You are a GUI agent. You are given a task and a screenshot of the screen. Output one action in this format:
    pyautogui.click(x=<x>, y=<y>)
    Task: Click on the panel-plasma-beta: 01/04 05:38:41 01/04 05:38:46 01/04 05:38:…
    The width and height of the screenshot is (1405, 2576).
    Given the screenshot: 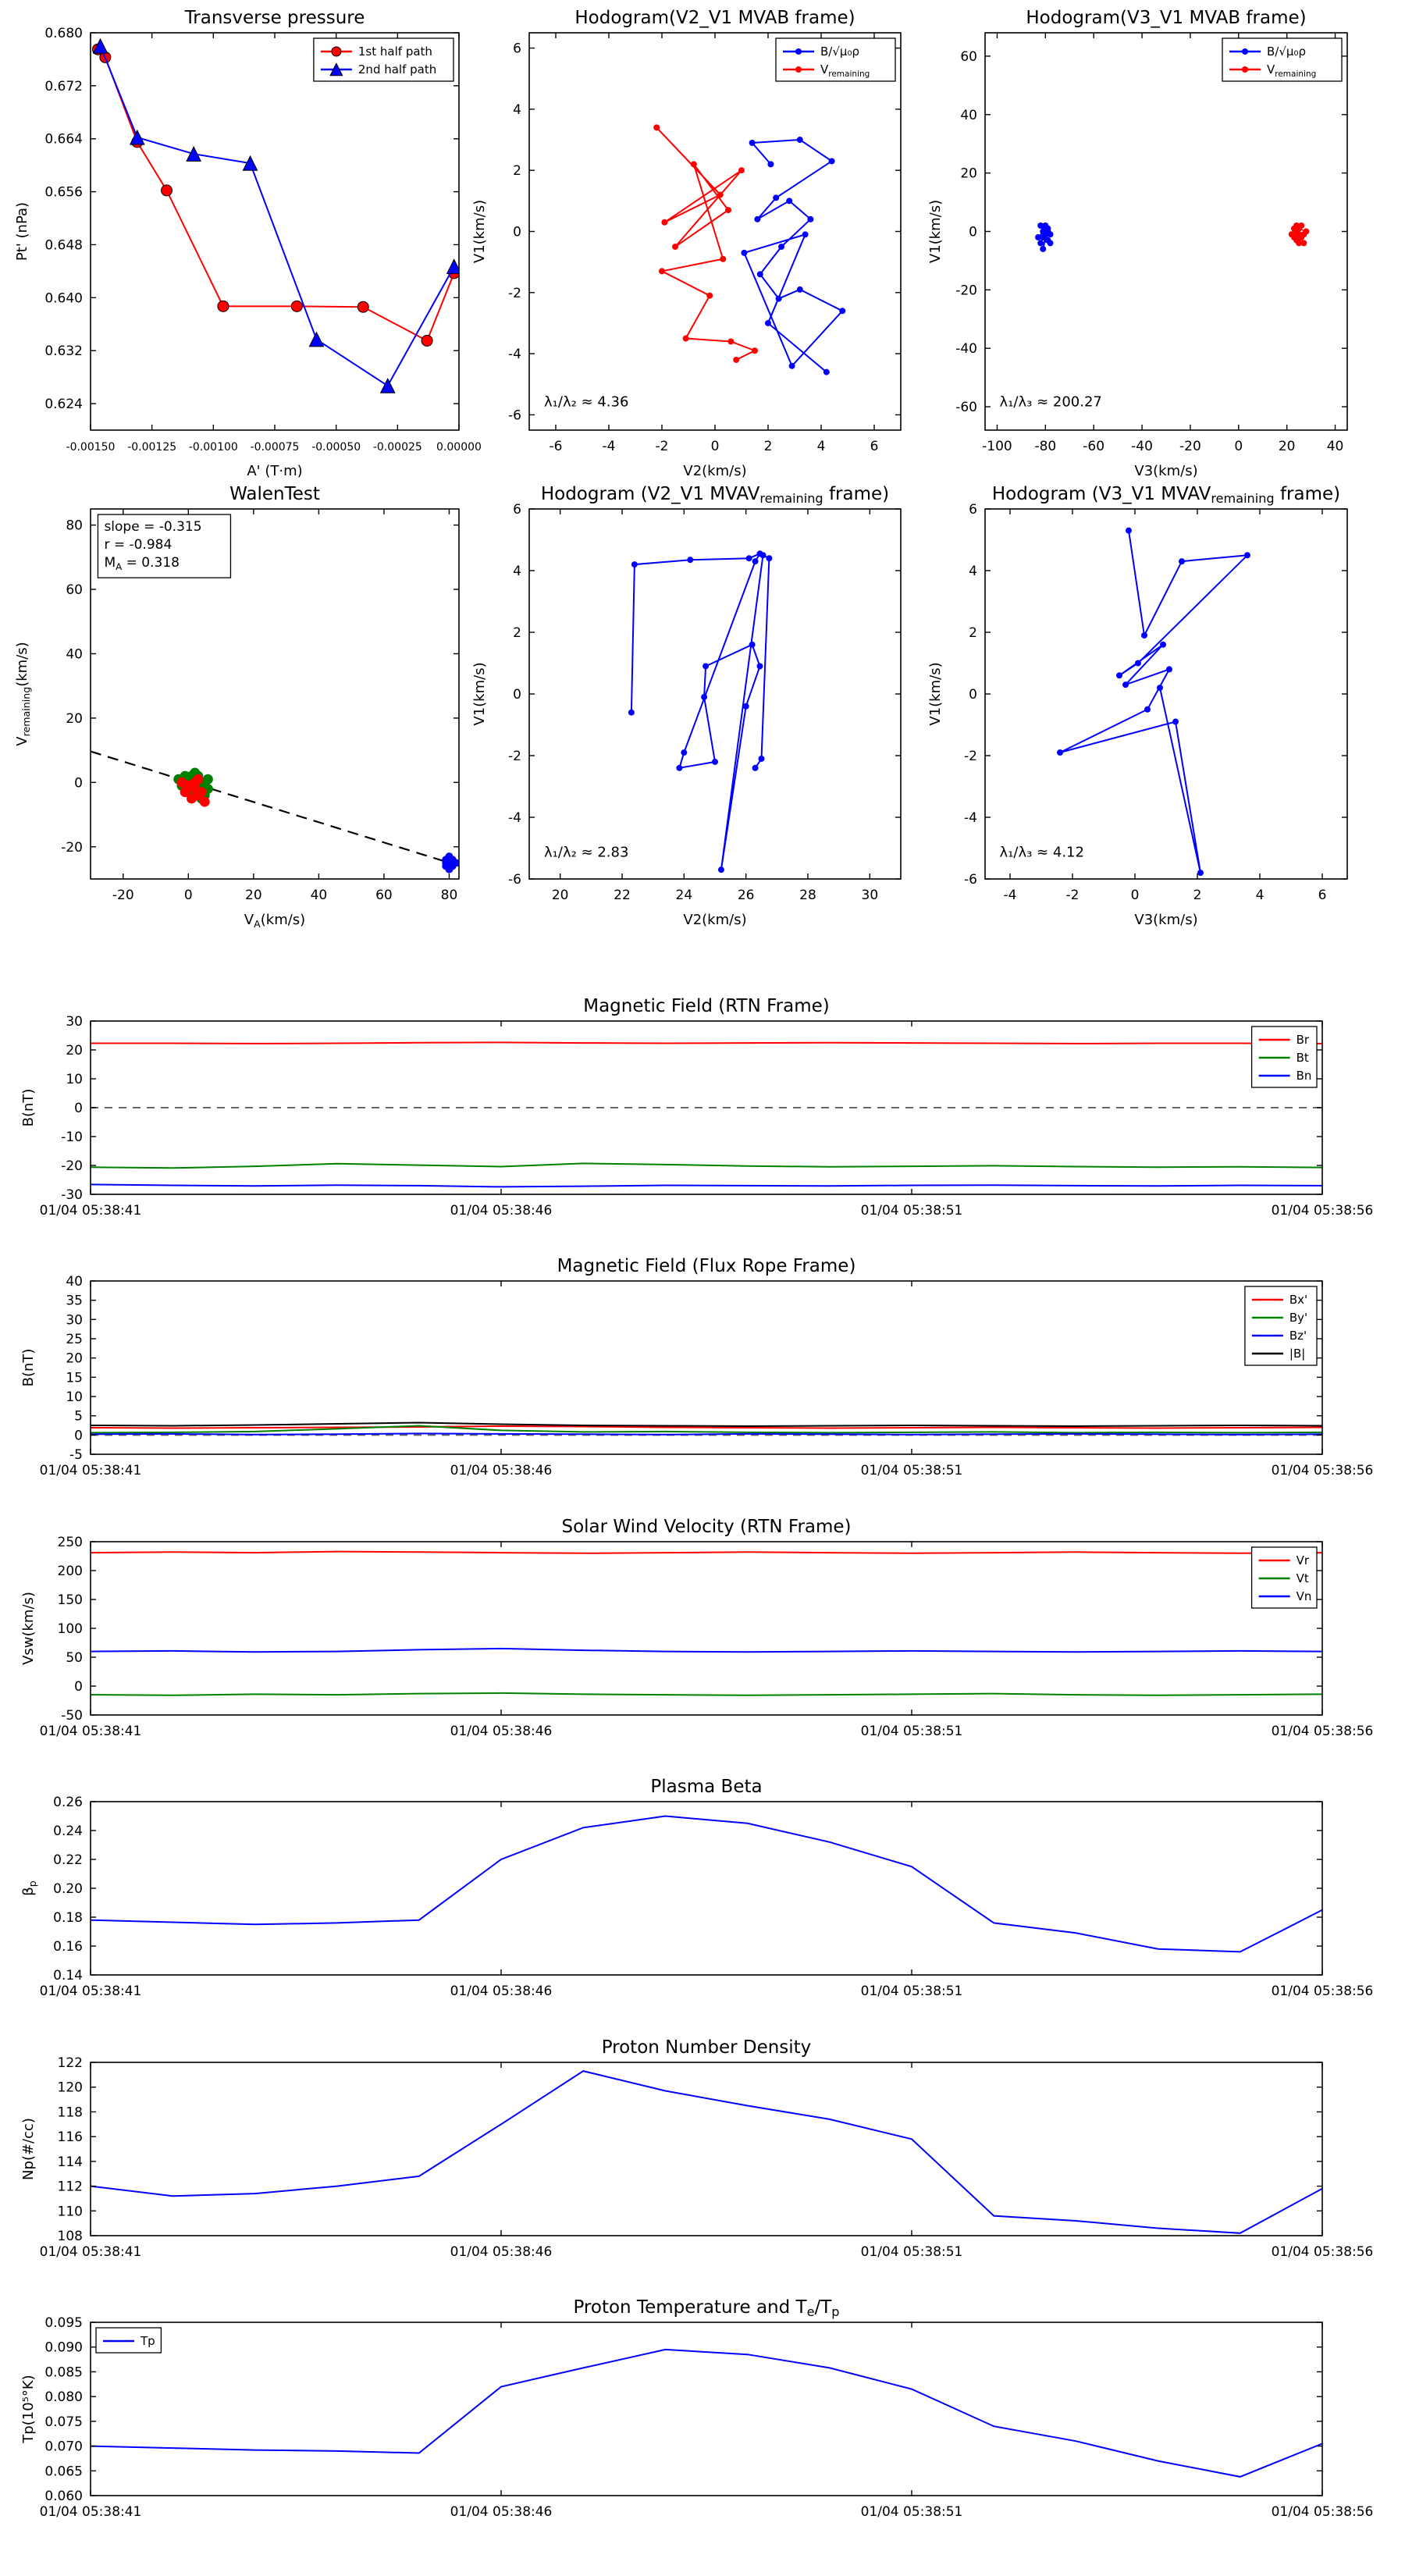 What is the action you would take?
    pyautogui.click(x=696, y=1888)
    